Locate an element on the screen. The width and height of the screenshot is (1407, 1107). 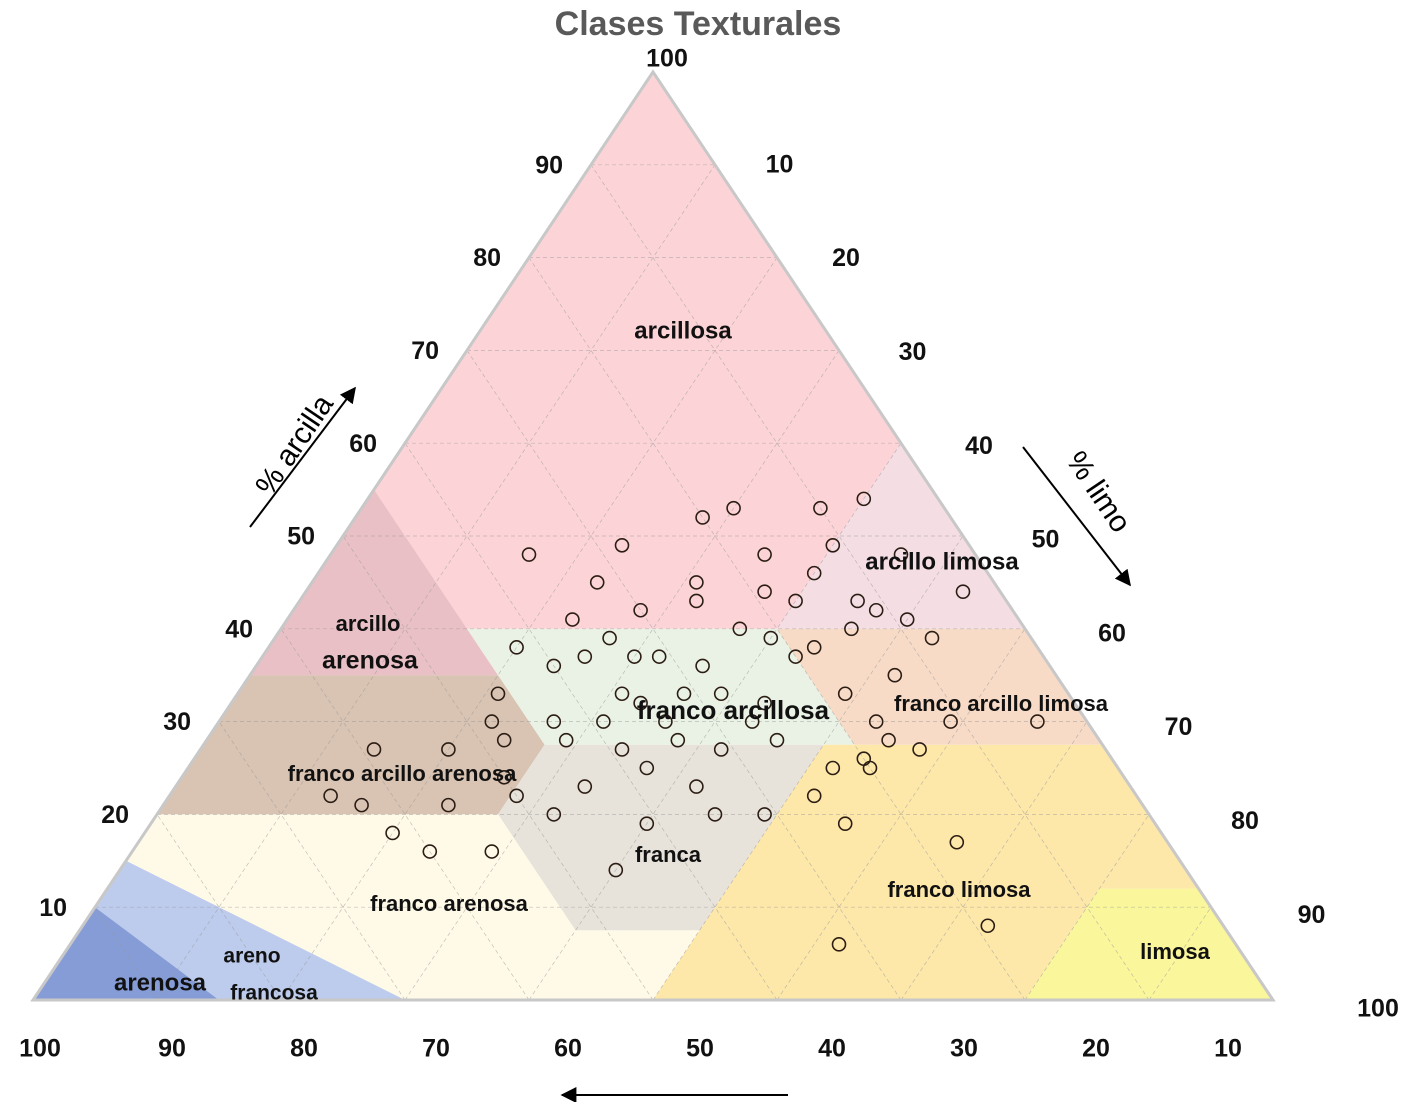
sand-tick-label: 80 is located at coordinates (304, 1049).